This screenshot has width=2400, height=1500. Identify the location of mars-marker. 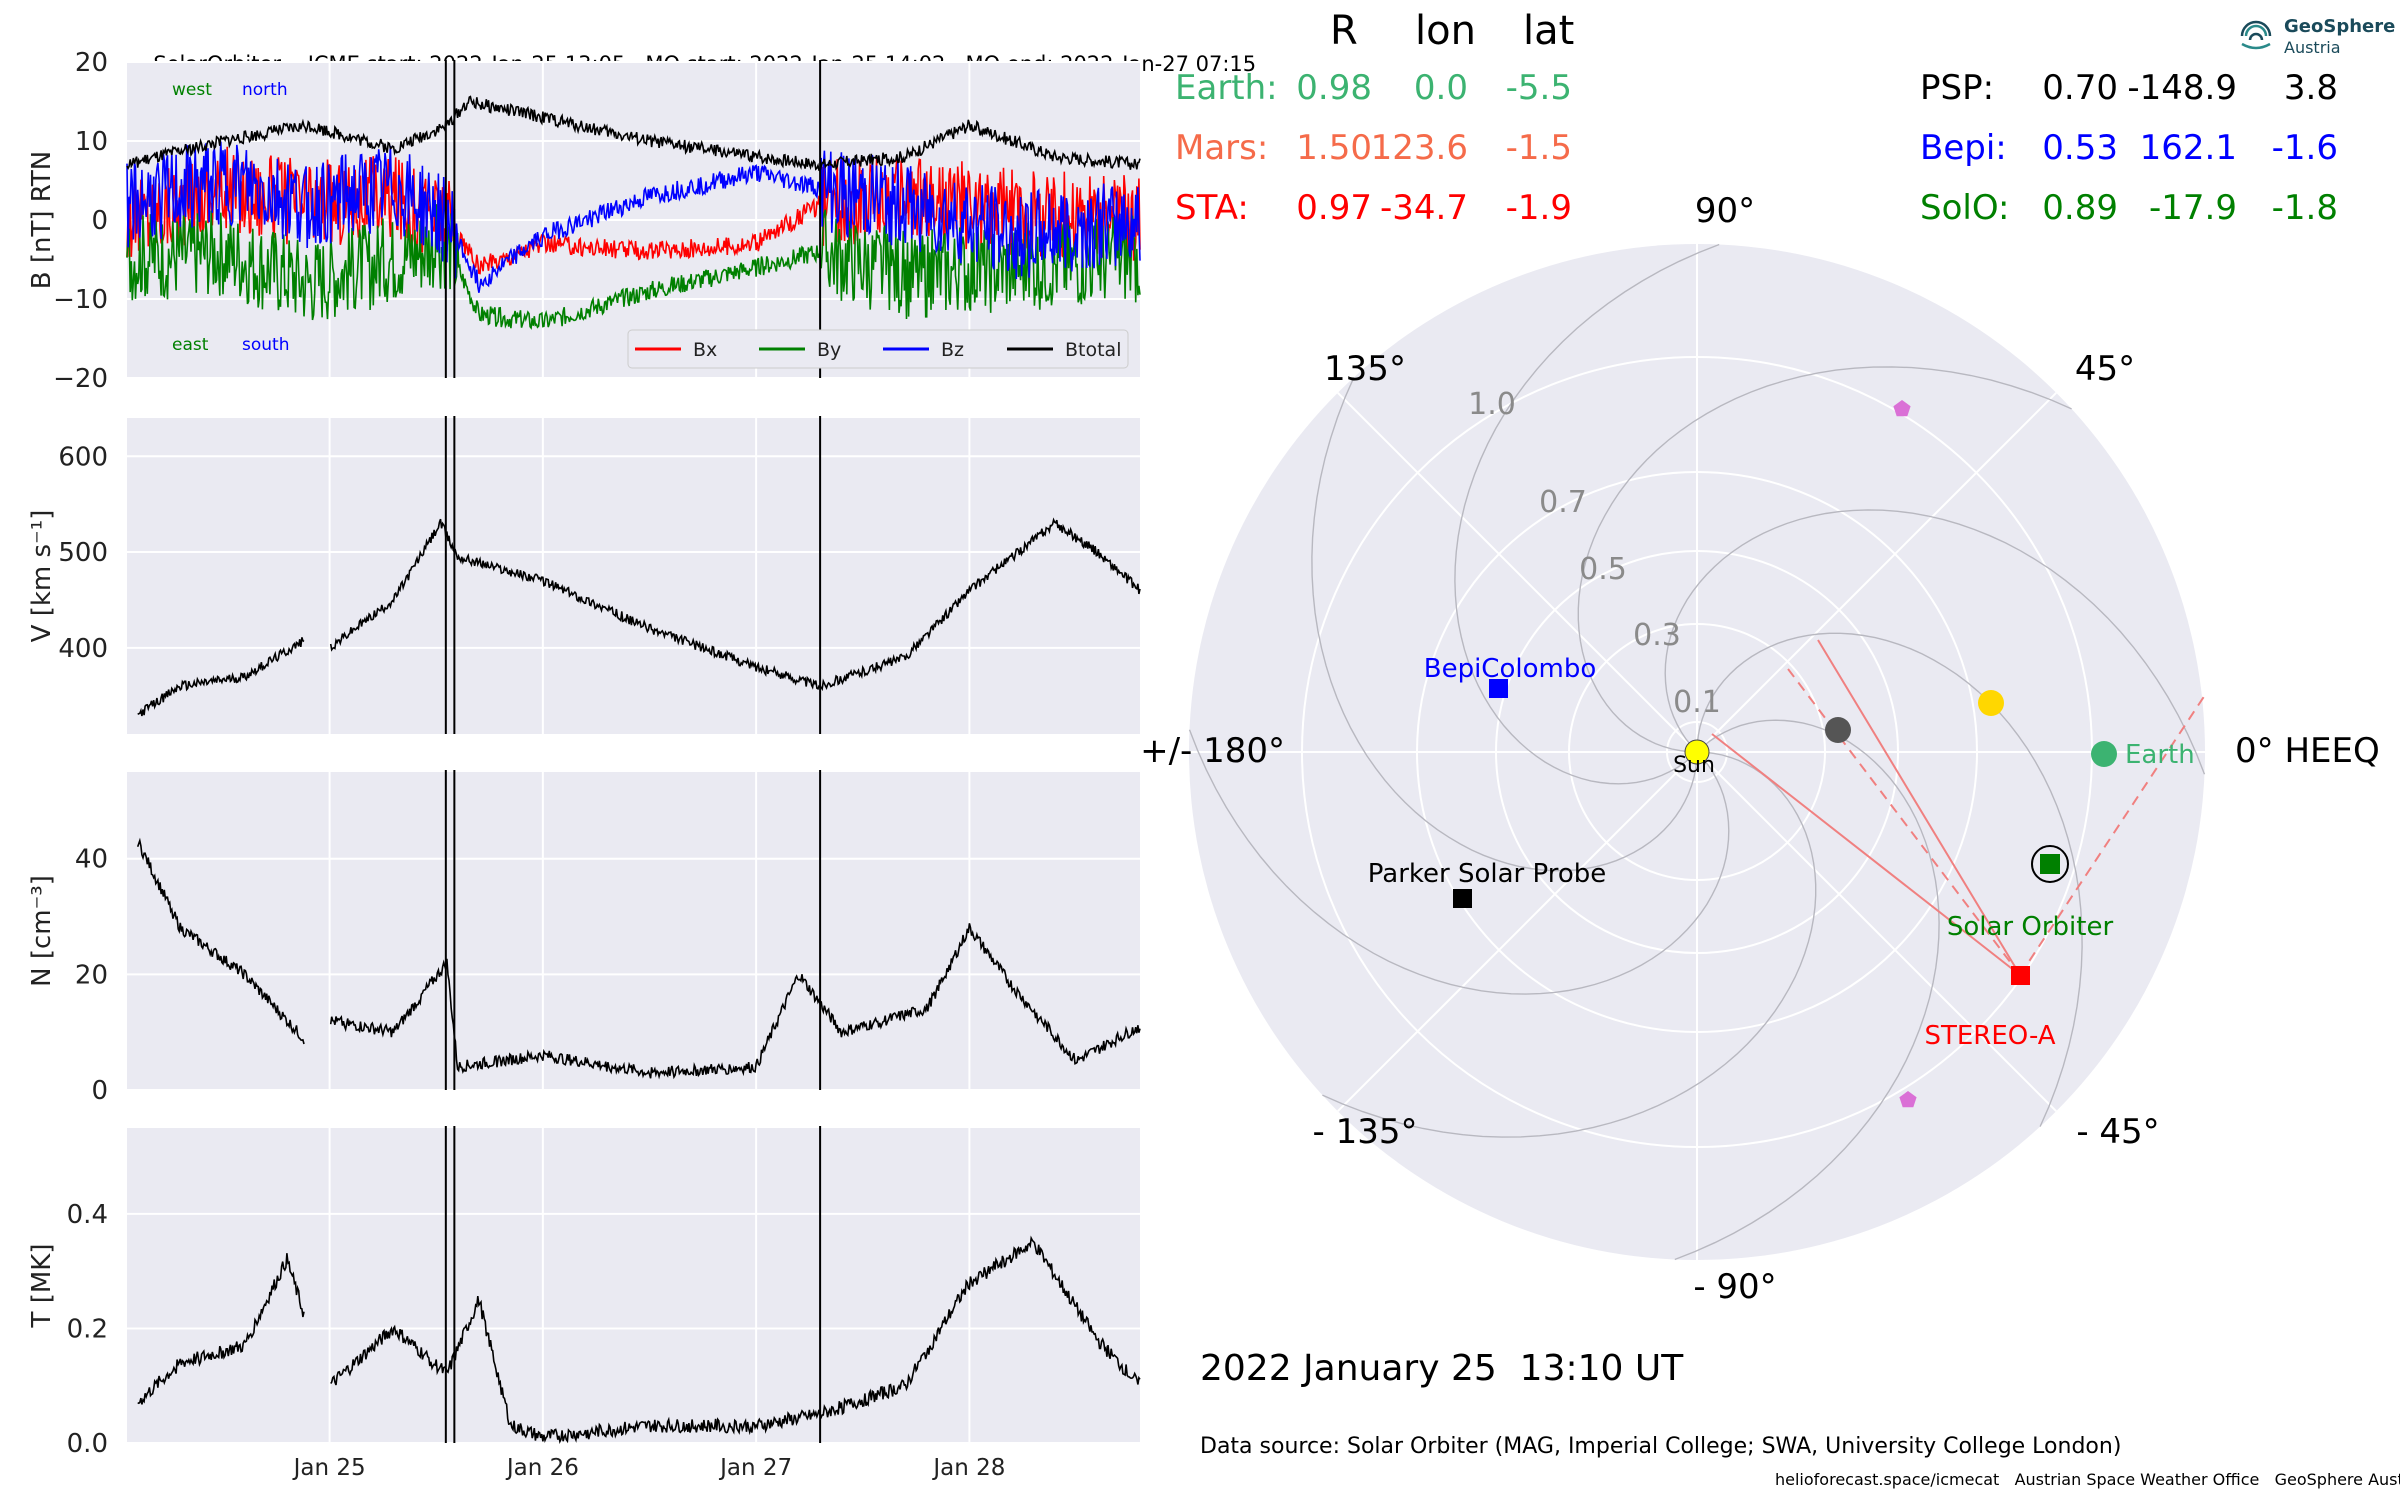
(1991, 703).